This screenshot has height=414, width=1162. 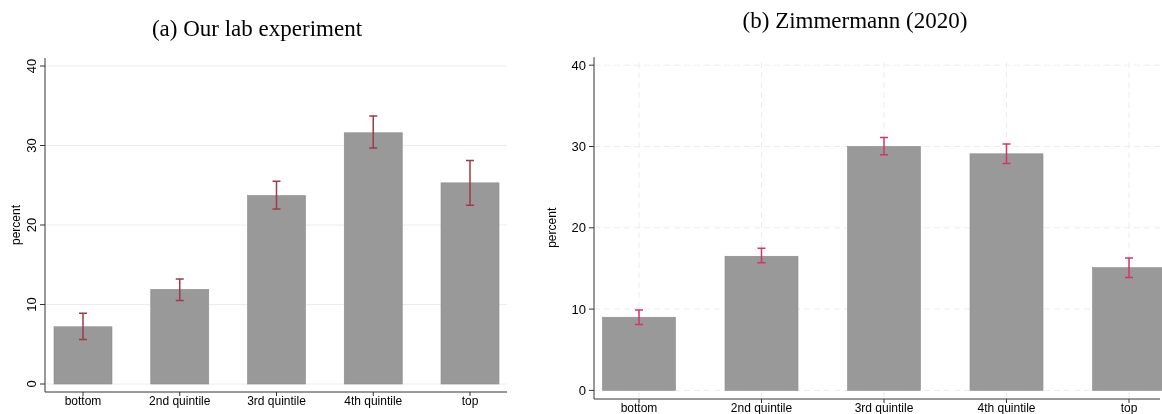 What do you see at coordinates (257, 28) in the screenshot?
I see `chart-title: (a) Our lab experiment` at bounding box center [257, 28].